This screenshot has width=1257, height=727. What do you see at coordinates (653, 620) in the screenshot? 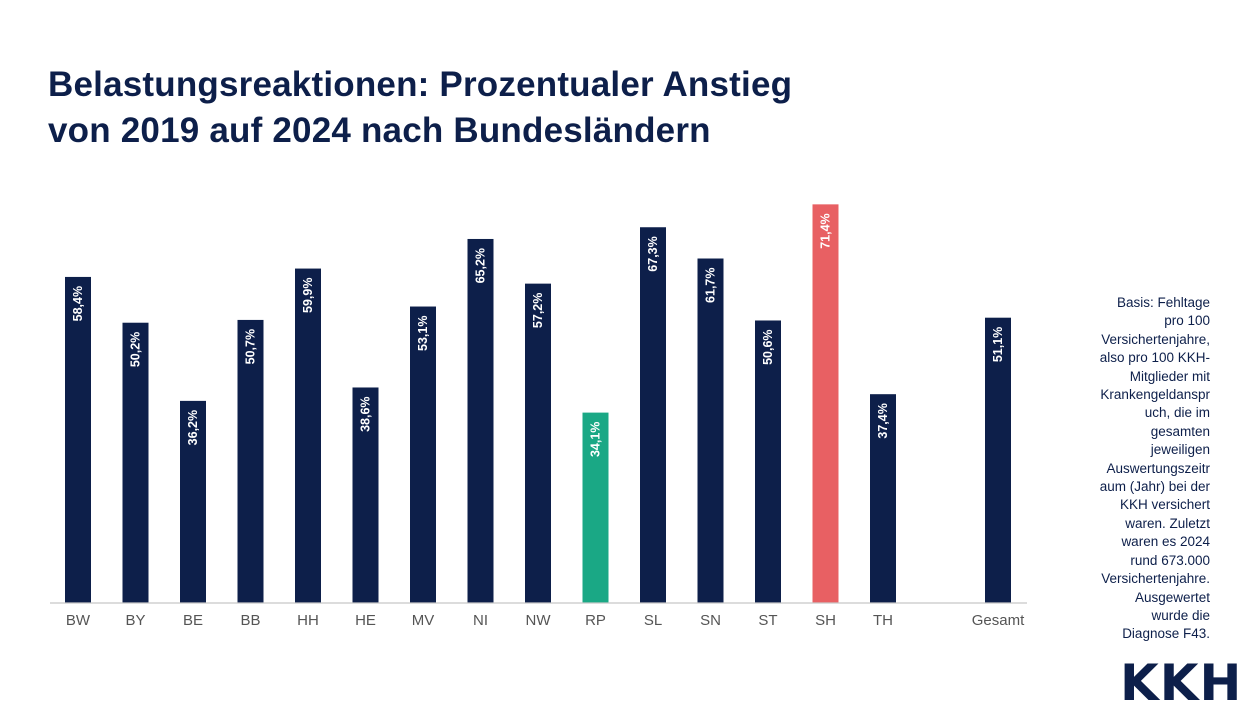
I see `tick-label-sl: SL` at bounding box center [653, 620].